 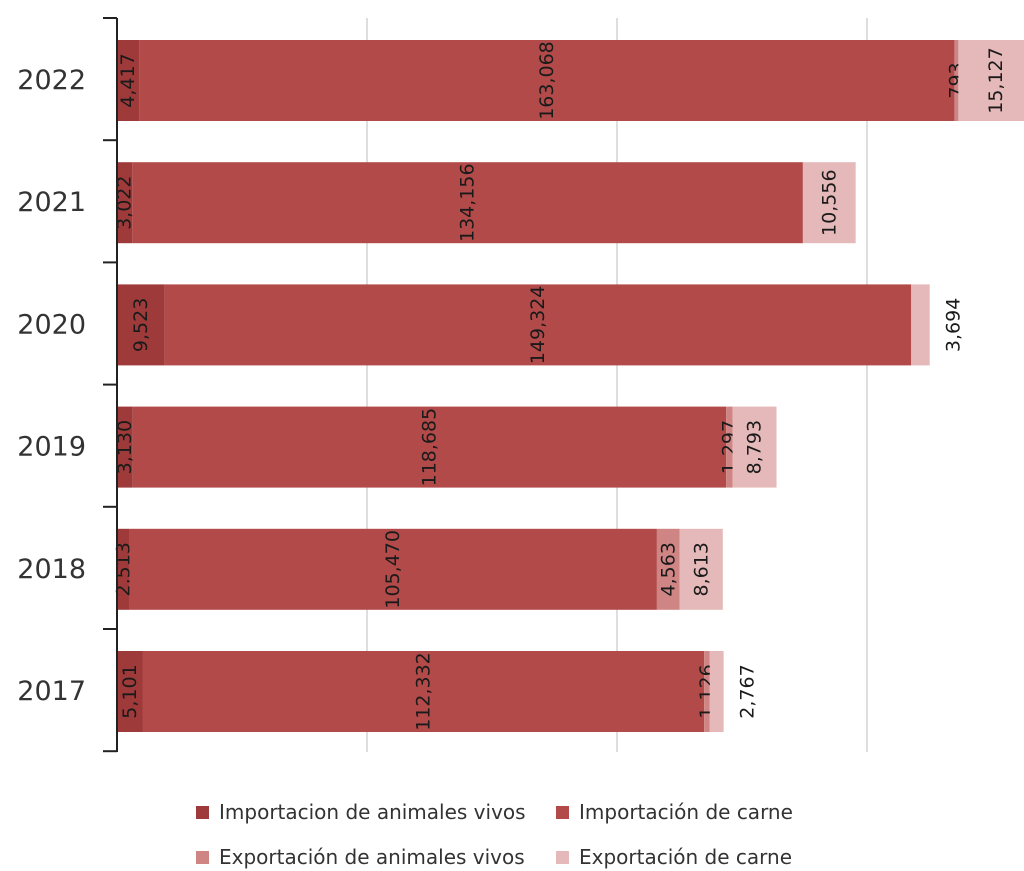 What do you see at coordinates (51, 202) in the screenshot?
I see `y-tick-label-2021: 2021` at bounding box center [51, 202].